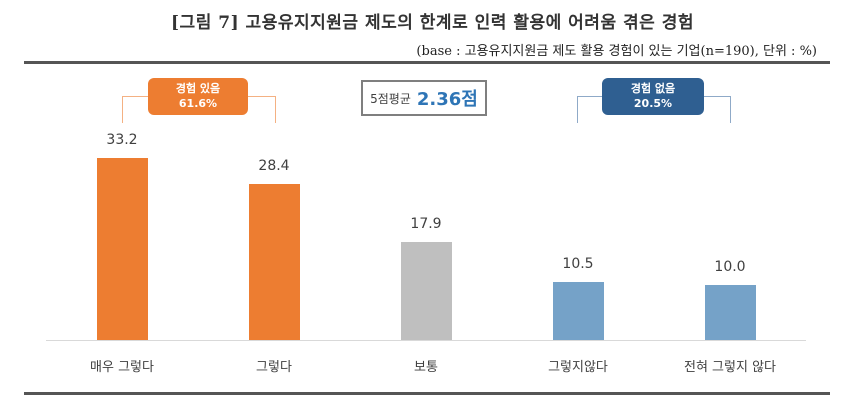 The width and height of the screenshot is (865, 416). I want to click on group-badge-no-value: 20.5%, so click(653, 103).